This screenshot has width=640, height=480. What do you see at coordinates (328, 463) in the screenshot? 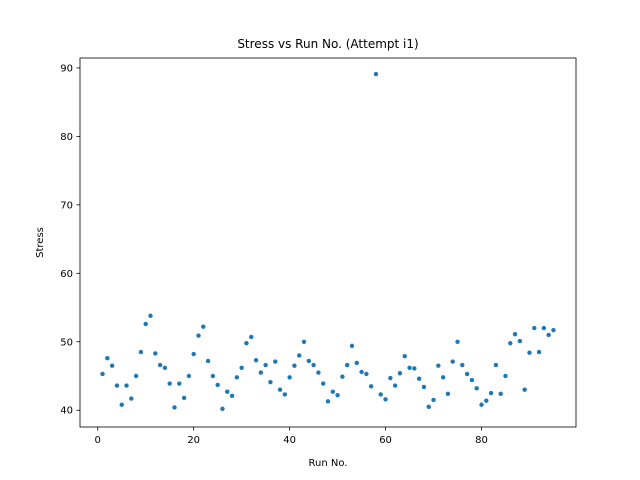
I see `x-axis-label: Run No.` at bounding box center [328, 463].